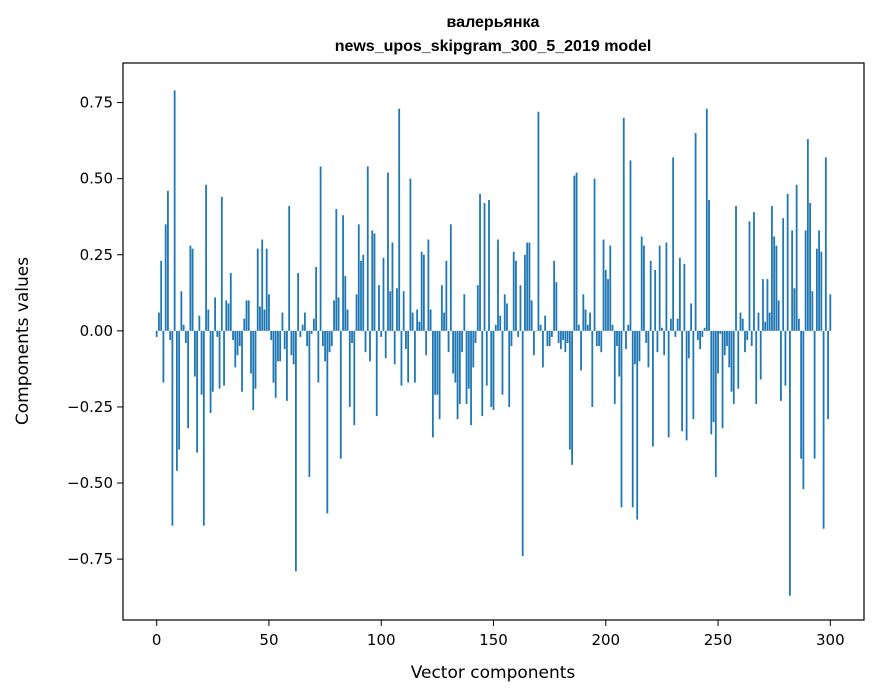 This screenshot has height=696, width=880. I want to click on y-tick-label: −0.50, so click(90, 483).